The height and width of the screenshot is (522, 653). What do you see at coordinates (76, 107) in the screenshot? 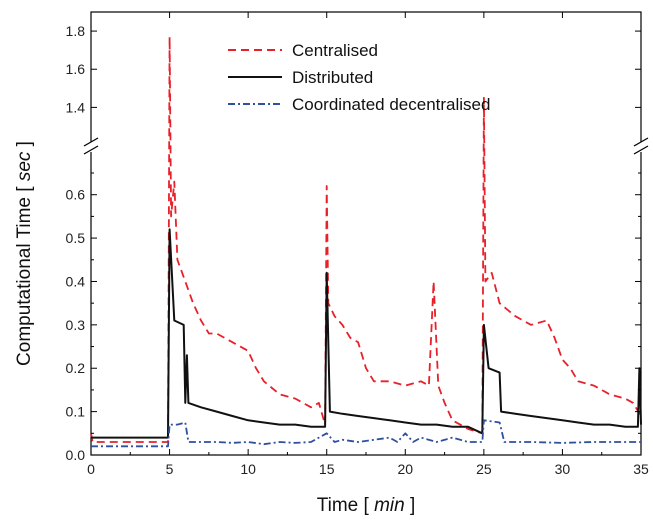
I see `y-tick-label: 1.4` at bounding box center [76, 107].